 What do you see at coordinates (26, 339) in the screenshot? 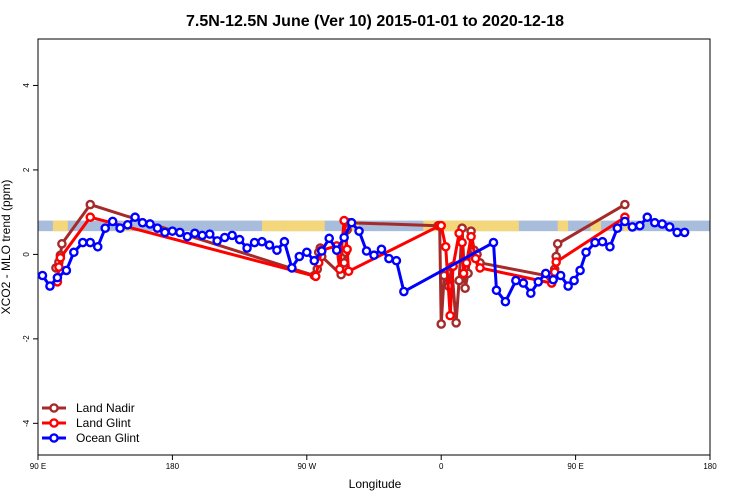
I see `y-tick-label: -2` at bounding box center [26, 339].